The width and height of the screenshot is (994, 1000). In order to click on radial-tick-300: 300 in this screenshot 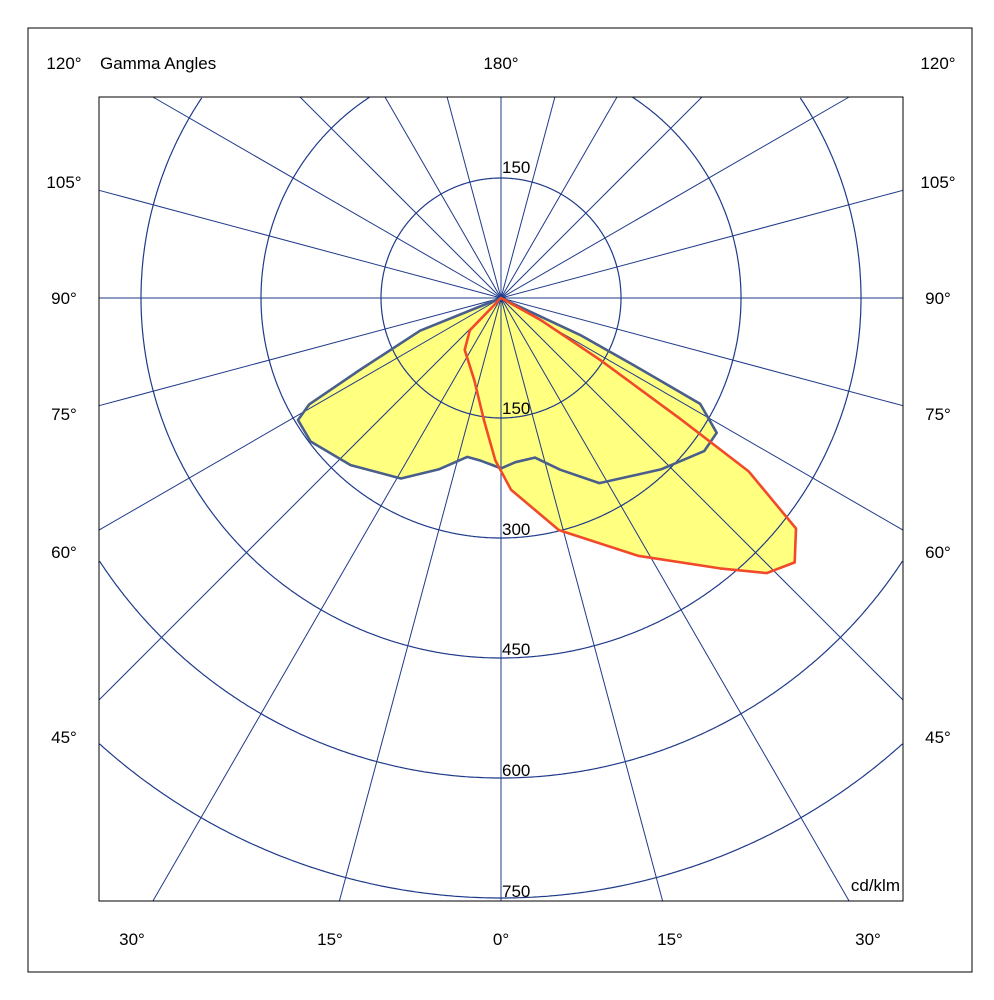, I will do `click(516, 529)`.